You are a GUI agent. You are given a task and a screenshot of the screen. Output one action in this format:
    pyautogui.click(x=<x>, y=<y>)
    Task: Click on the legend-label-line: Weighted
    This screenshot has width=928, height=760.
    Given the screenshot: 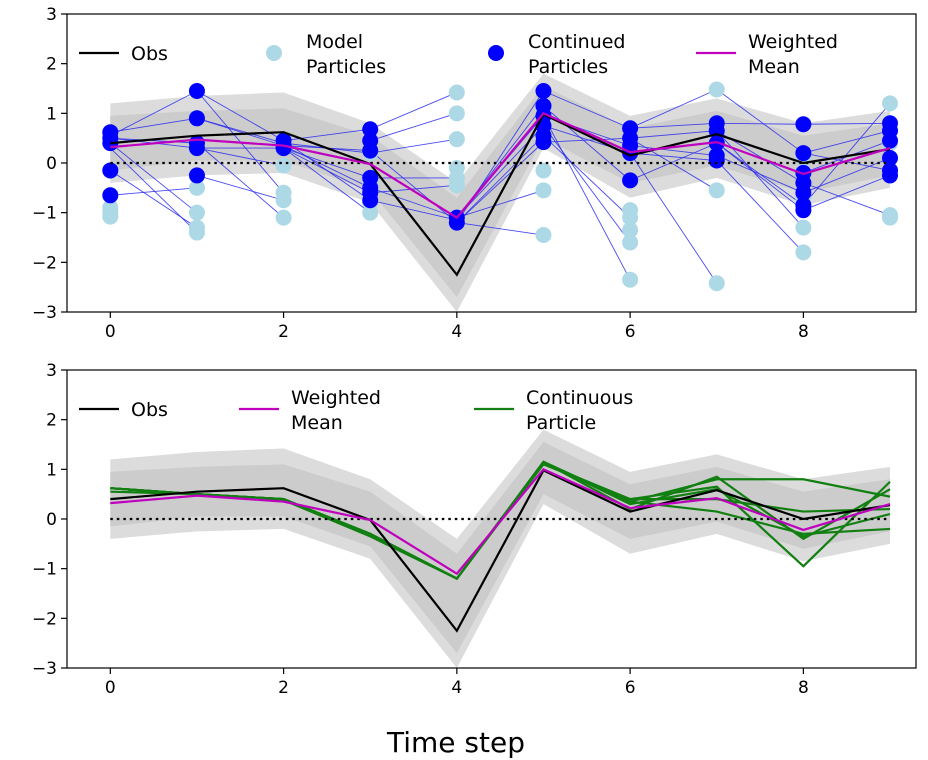 What is the action you would take?
    pyautogui.click(x=336, y=398)
    